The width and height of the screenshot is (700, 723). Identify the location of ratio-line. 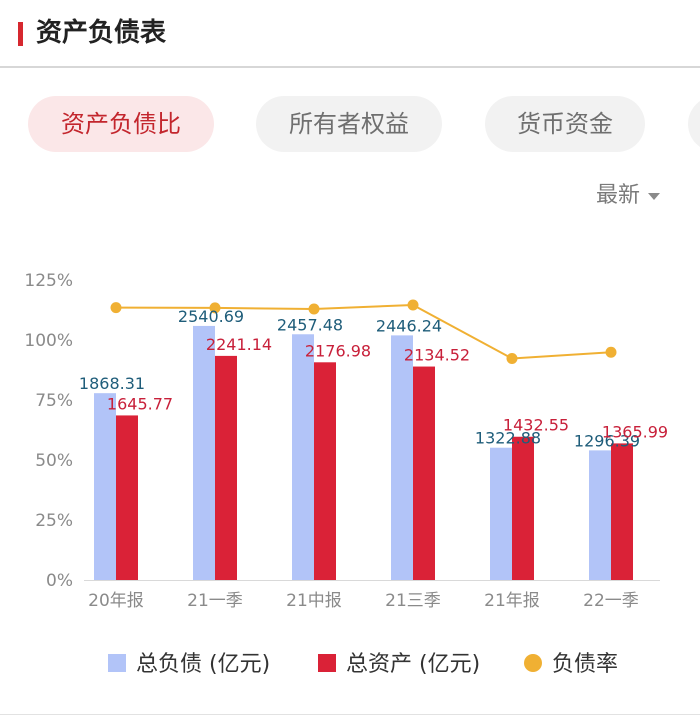
(363, 331).